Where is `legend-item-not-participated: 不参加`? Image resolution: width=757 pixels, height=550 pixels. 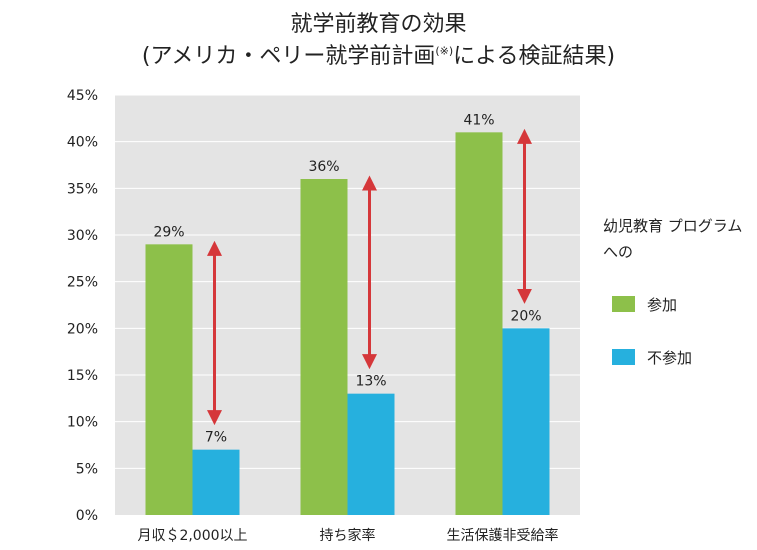 legend-item-not-participated: 不参加 is located at coordinates (652, 357).